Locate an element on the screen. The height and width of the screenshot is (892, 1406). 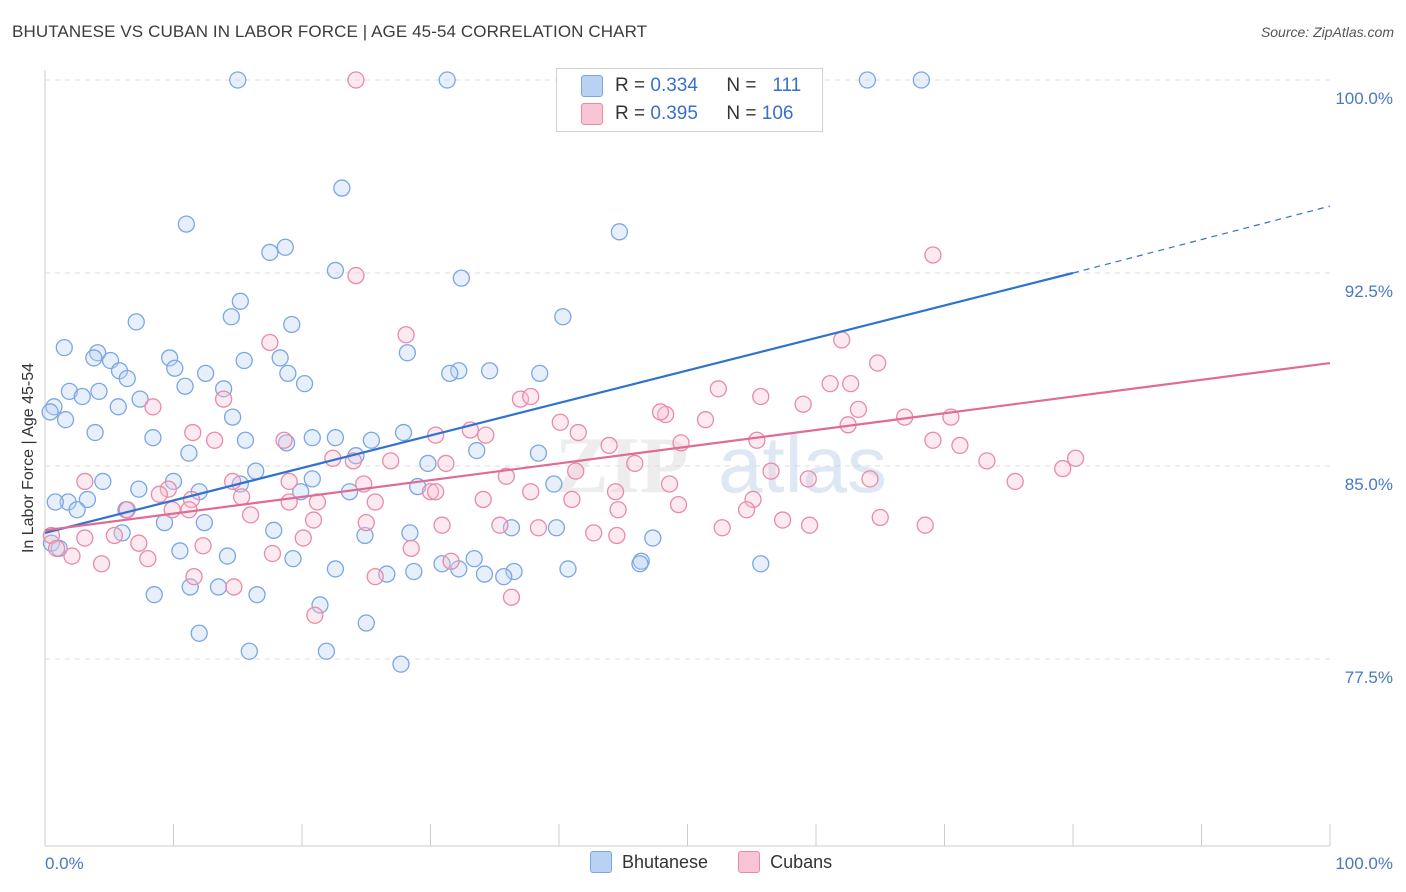
bottom-legend-label: Cubans is located at coordinates (801, 861).